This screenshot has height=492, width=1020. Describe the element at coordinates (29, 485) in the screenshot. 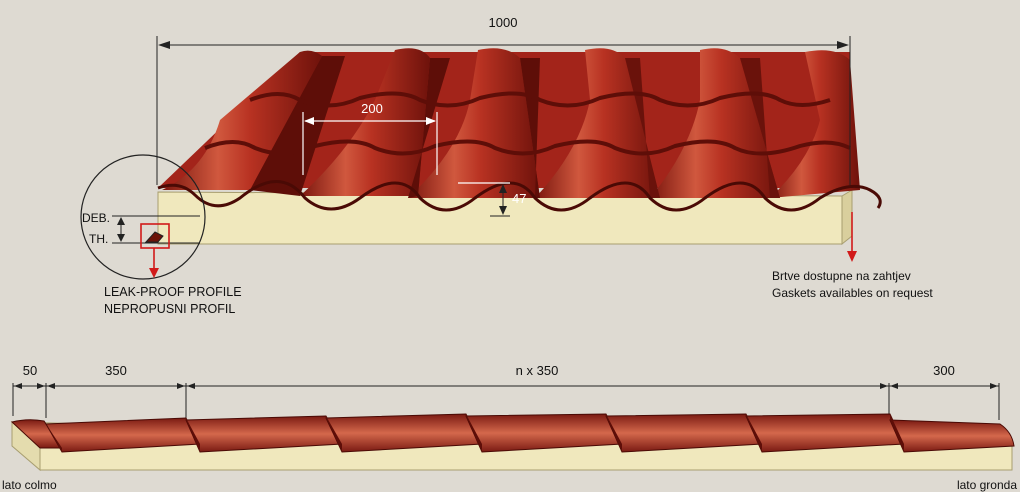

I see `label-lato-colmo: lato colmo` at that location.